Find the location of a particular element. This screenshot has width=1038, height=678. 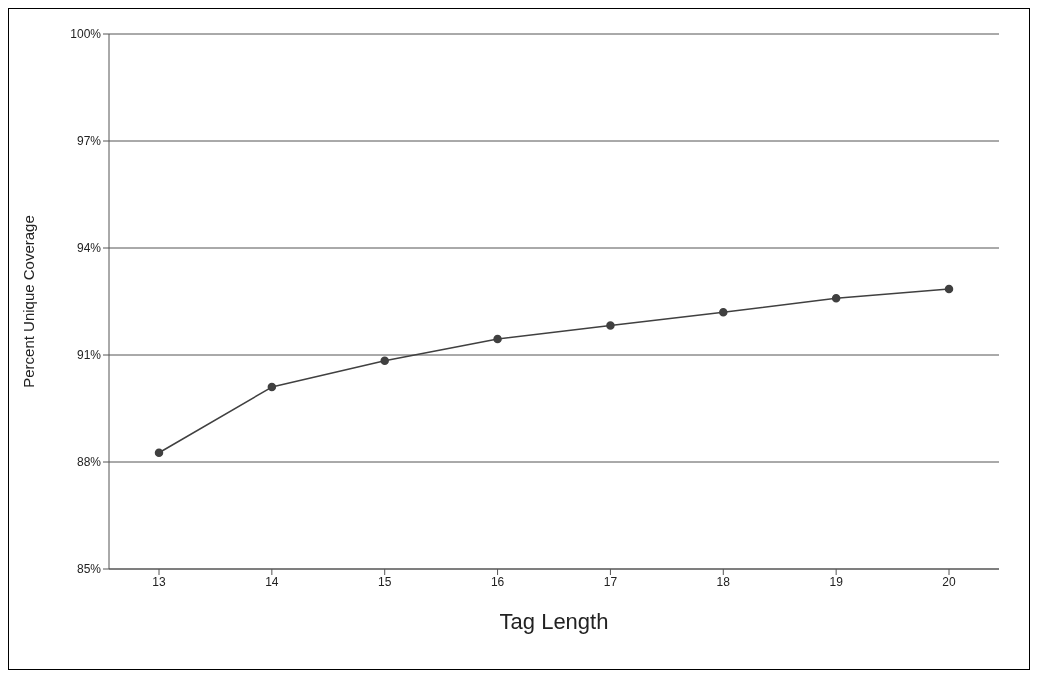

y-tick-label: 85% is located at coordinates (89, 569).